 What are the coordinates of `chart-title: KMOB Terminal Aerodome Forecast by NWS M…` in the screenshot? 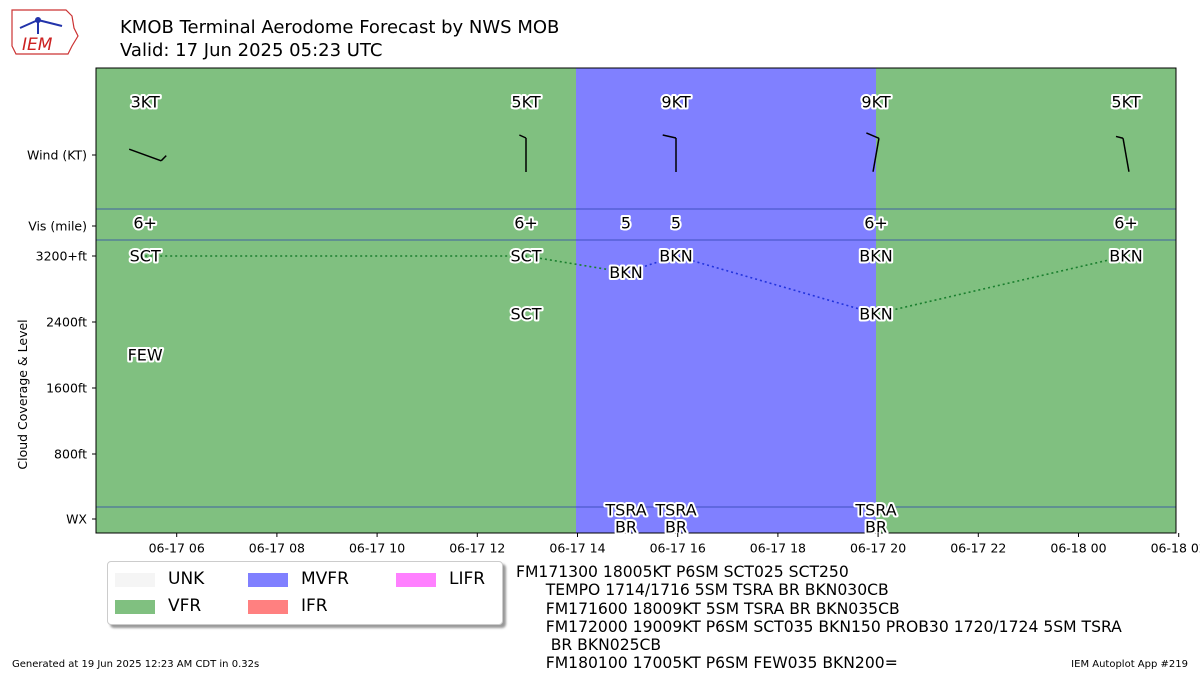 It's located at (340, 27).